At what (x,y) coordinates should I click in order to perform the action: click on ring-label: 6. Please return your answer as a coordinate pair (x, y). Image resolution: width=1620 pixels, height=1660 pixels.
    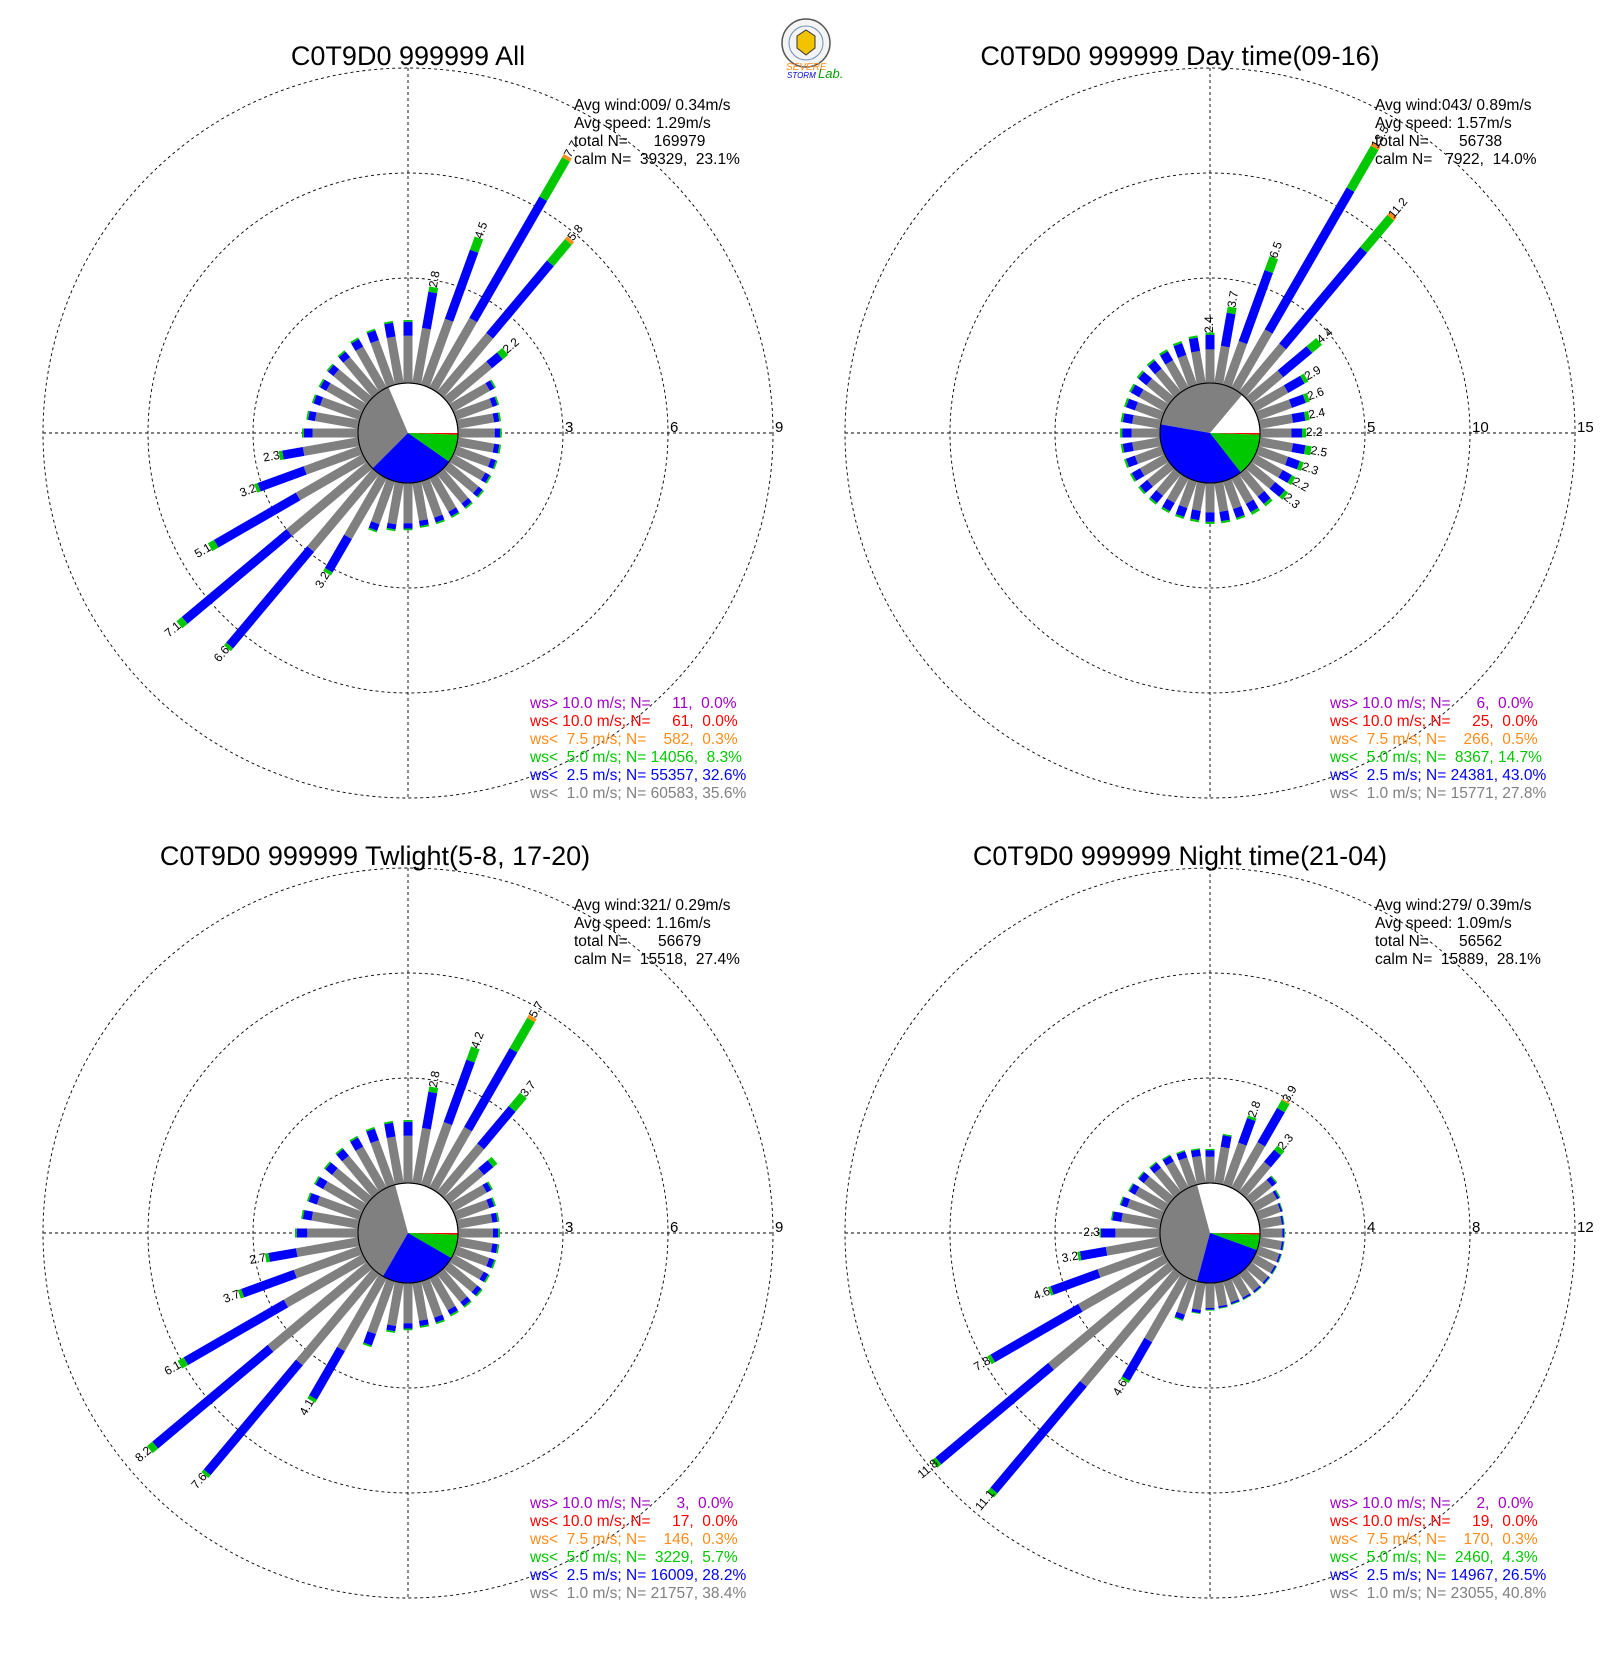
    Looking at the image, I should click on (674, 427).